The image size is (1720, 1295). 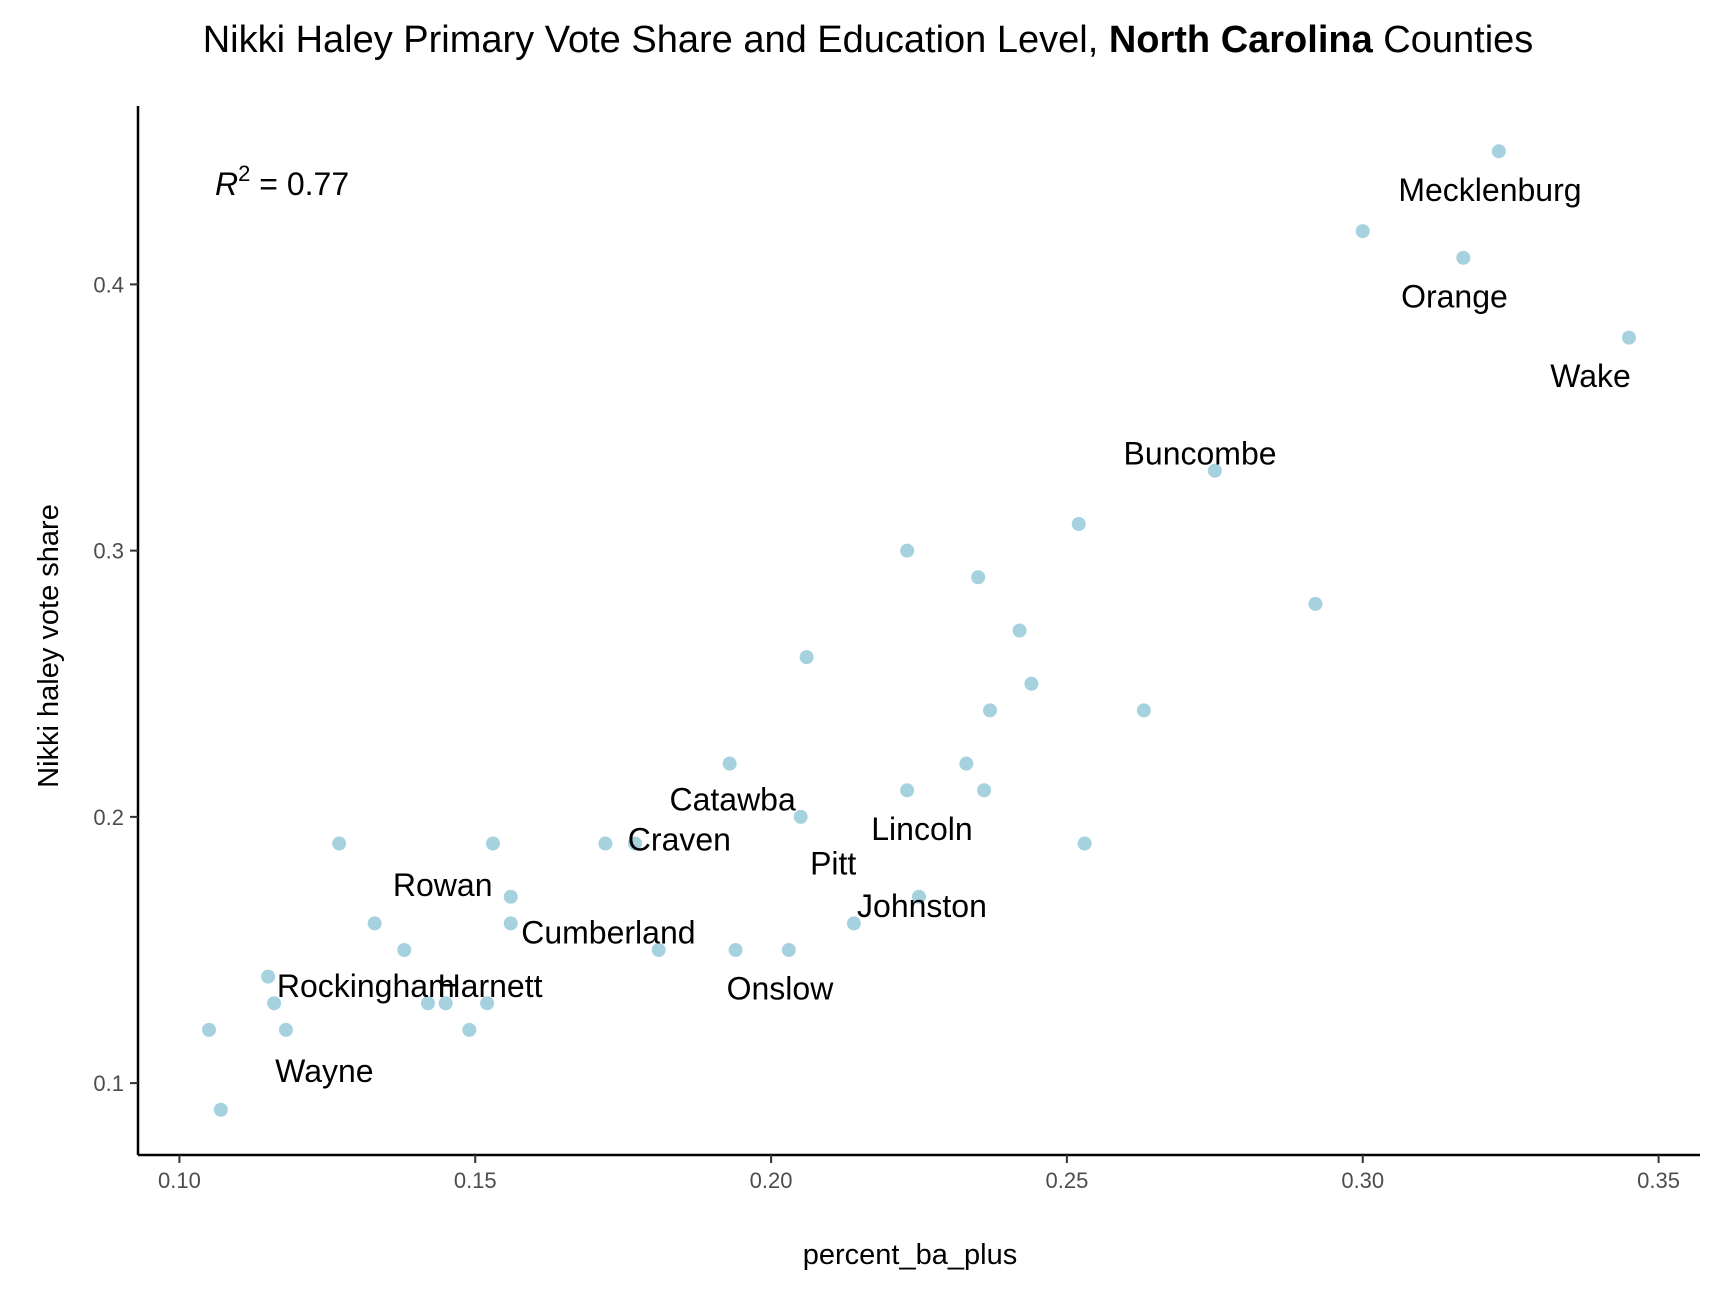 I want to click on r-squared-annotation: R2 = 0.77, so click(x=282, y=181).